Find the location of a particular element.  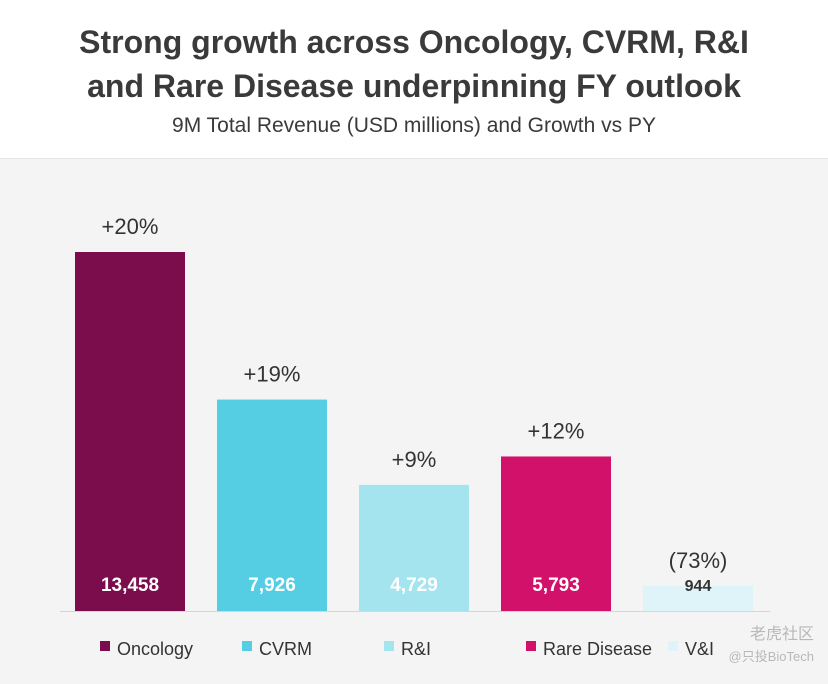

value-label-vandi: 944 is located at coordinates (698, 586).